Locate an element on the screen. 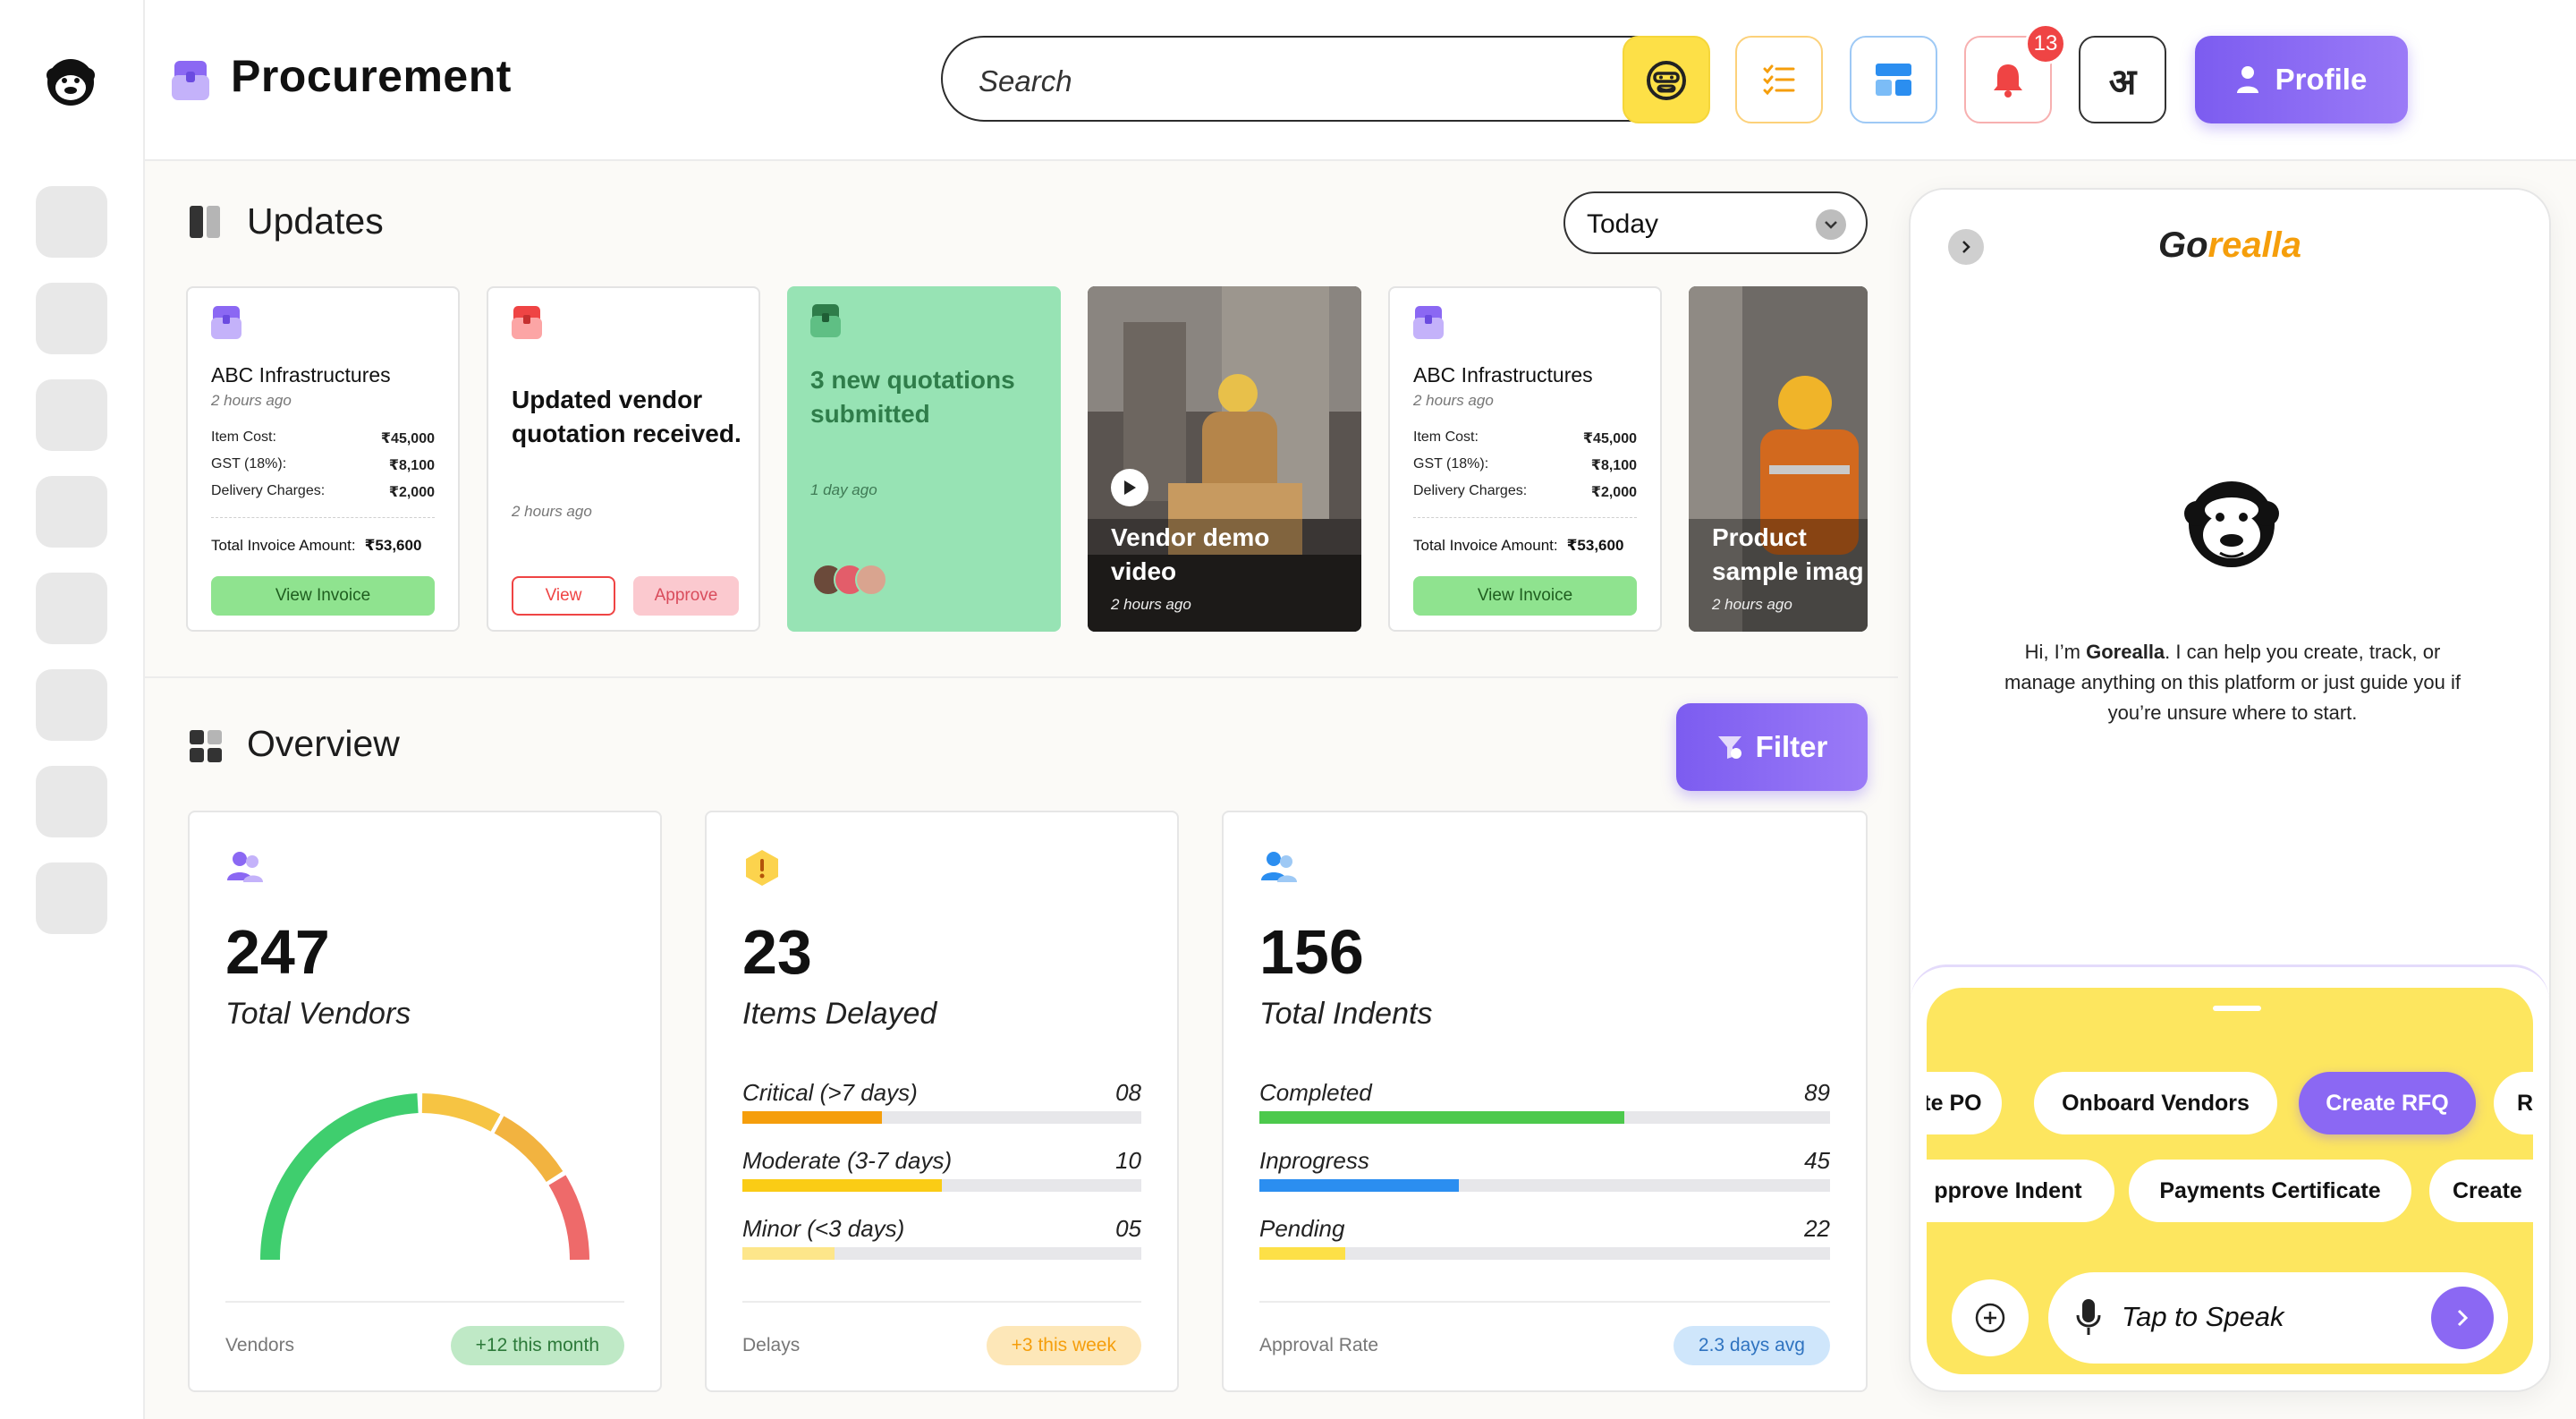 This screenshot has height=1419, width=2576. avatar-group is located at coordinates (861, 580).